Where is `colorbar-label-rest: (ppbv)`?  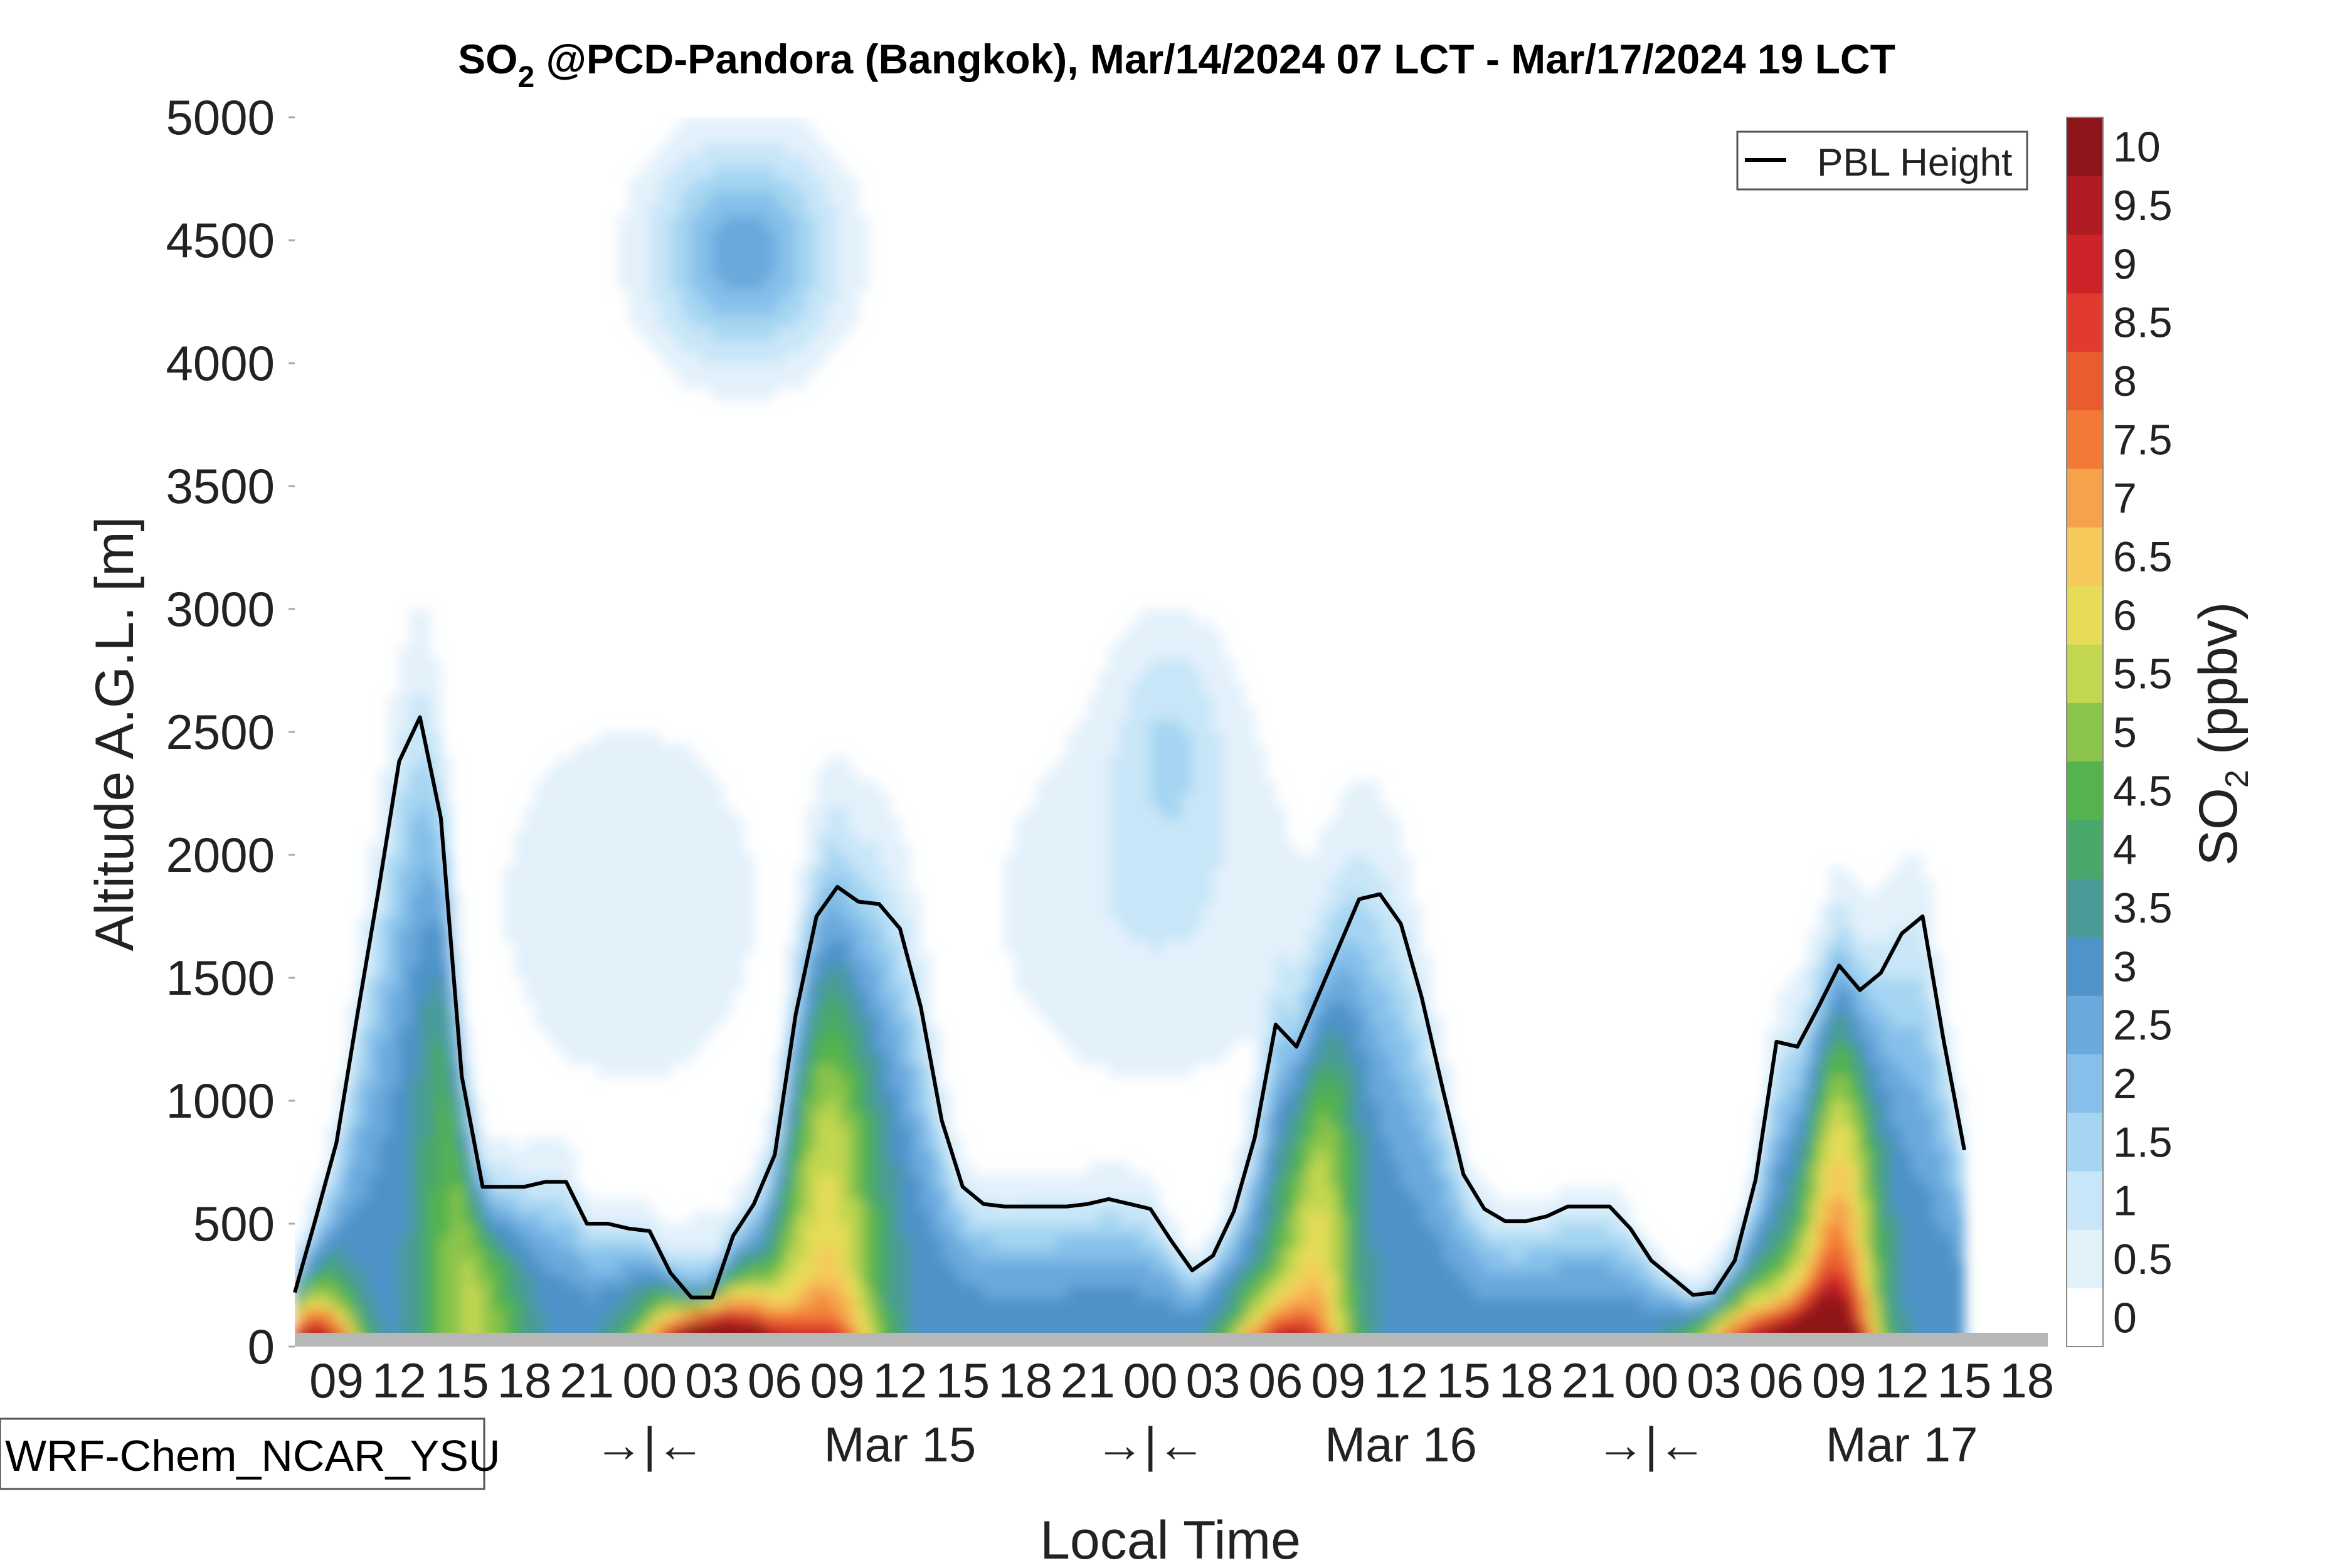
colorbar-label-rest: (ppbv) is located at coordinates (2218, 686).